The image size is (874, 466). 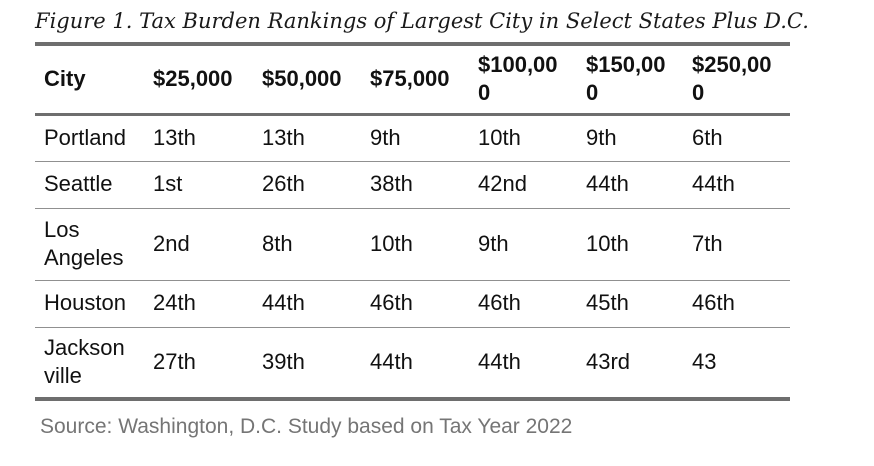 I want to click on column-header-25000: $25,000, so click(x=198, y=79).